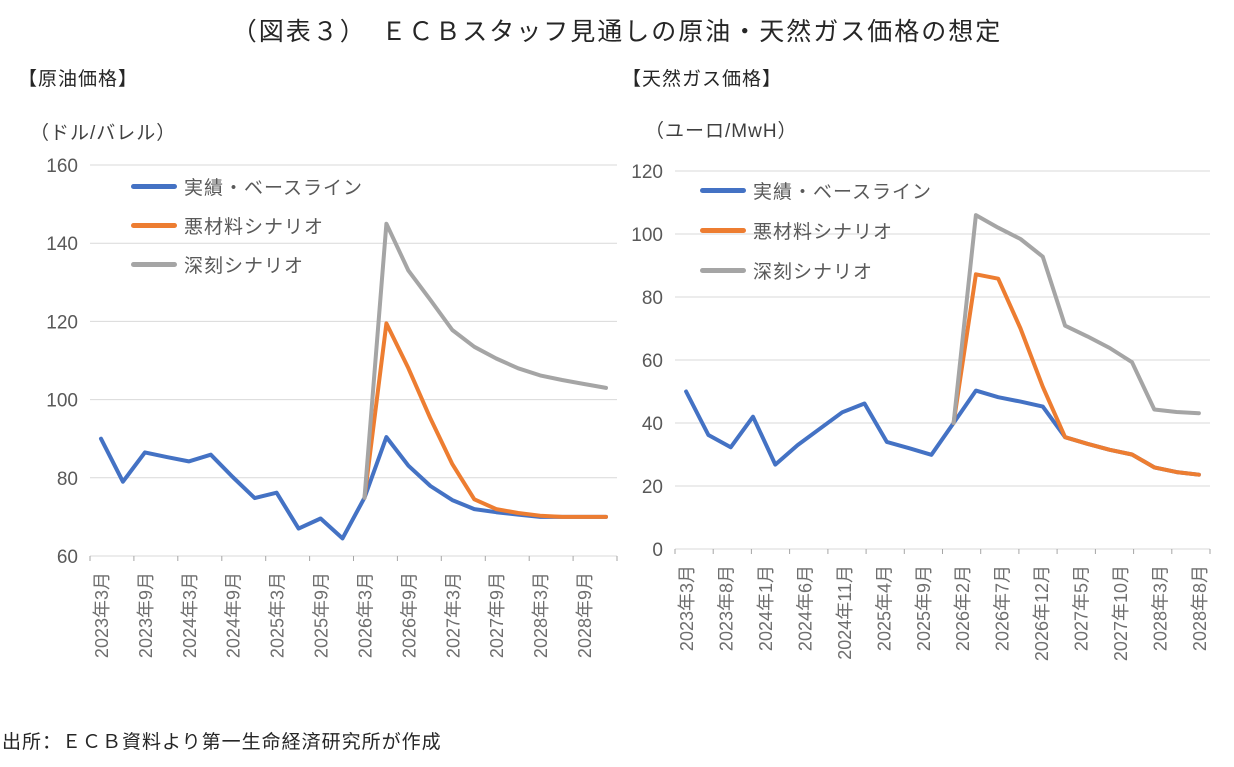 Image resolution: width=1234 pixels, height=767 pixels. Describe the element at coordinates (702, 79) in the screenshot. I see `gas-panel-heading: 【天然ガス価格】` at that location.